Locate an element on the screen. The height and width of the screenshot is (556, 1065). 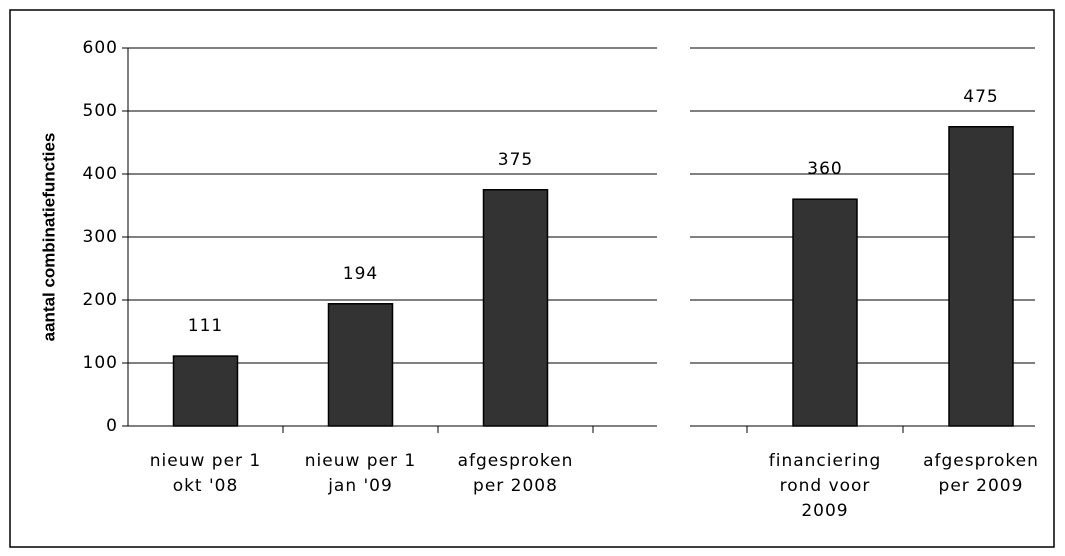
y-tick-label: 600 is located at coordinates (100, 48).